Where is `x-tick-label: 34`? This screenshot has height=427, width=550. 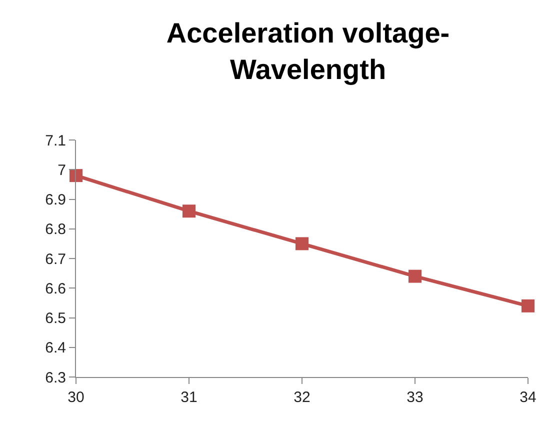 x-tick-label: 34 is located at coordinates (528, 397).